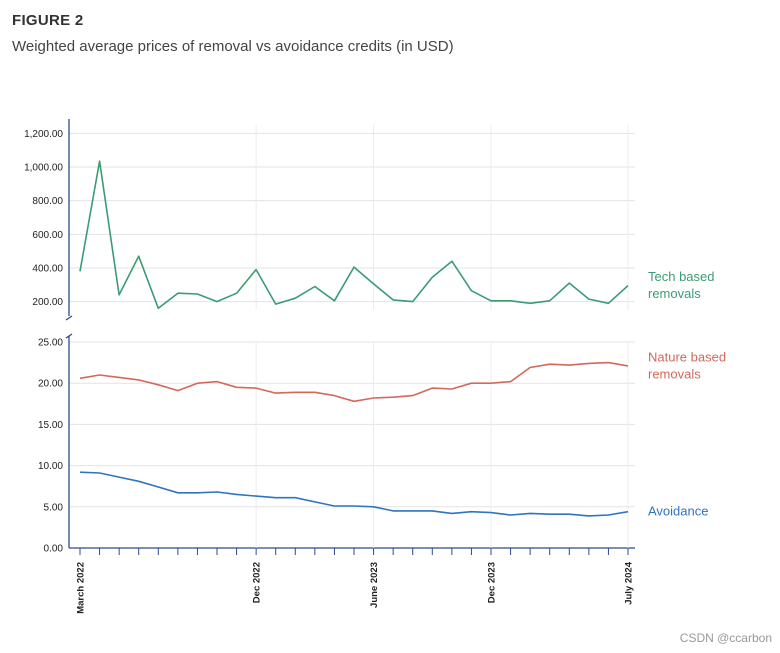  Describe the element at coordinates (47, 268) in the screenshot. I see `y-tick-label: 400.00` at that location.